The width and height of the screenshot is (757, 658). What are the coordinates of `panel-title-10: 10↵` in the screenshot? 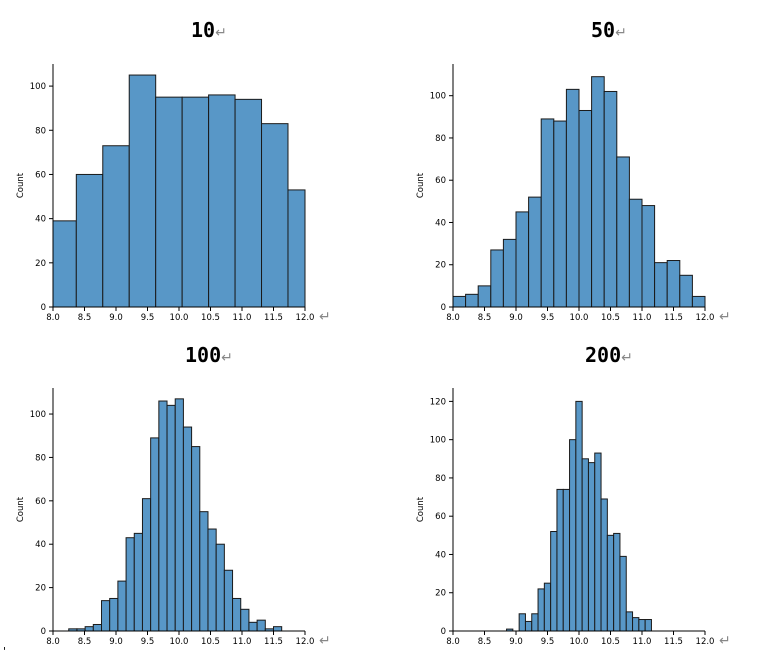 It's located at (209, 30).